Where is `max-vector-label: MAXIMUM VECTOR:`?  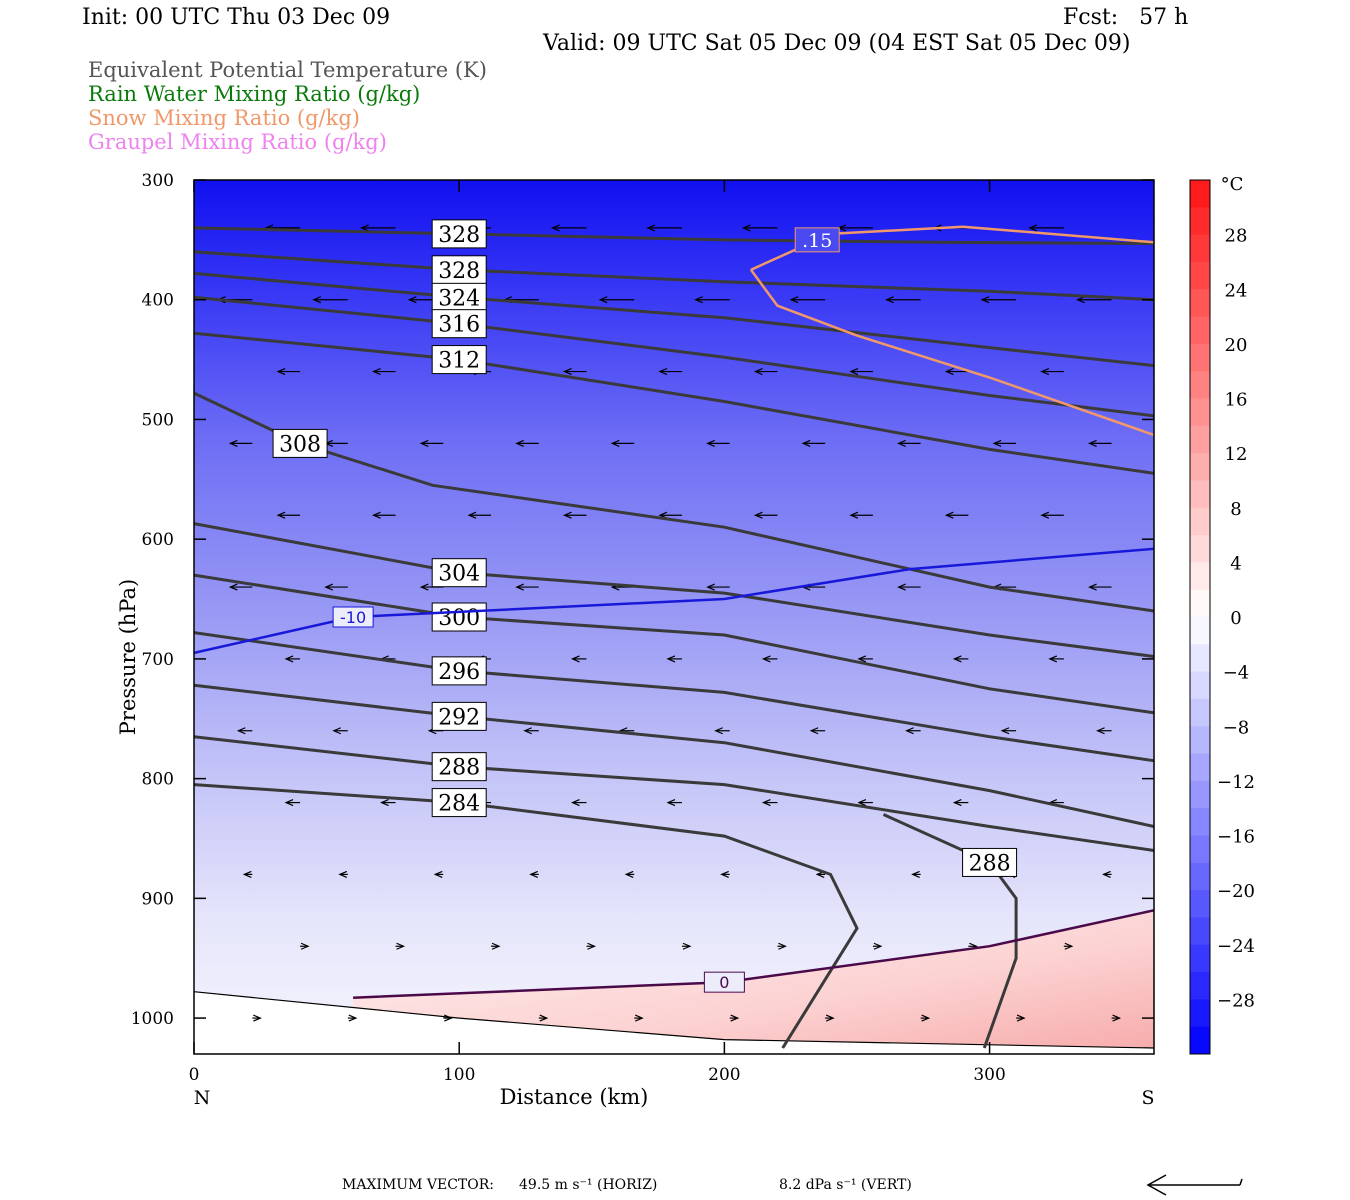
max-vector-label: MAXIMUM VECTOR: is located at coordinates (418, 1185).